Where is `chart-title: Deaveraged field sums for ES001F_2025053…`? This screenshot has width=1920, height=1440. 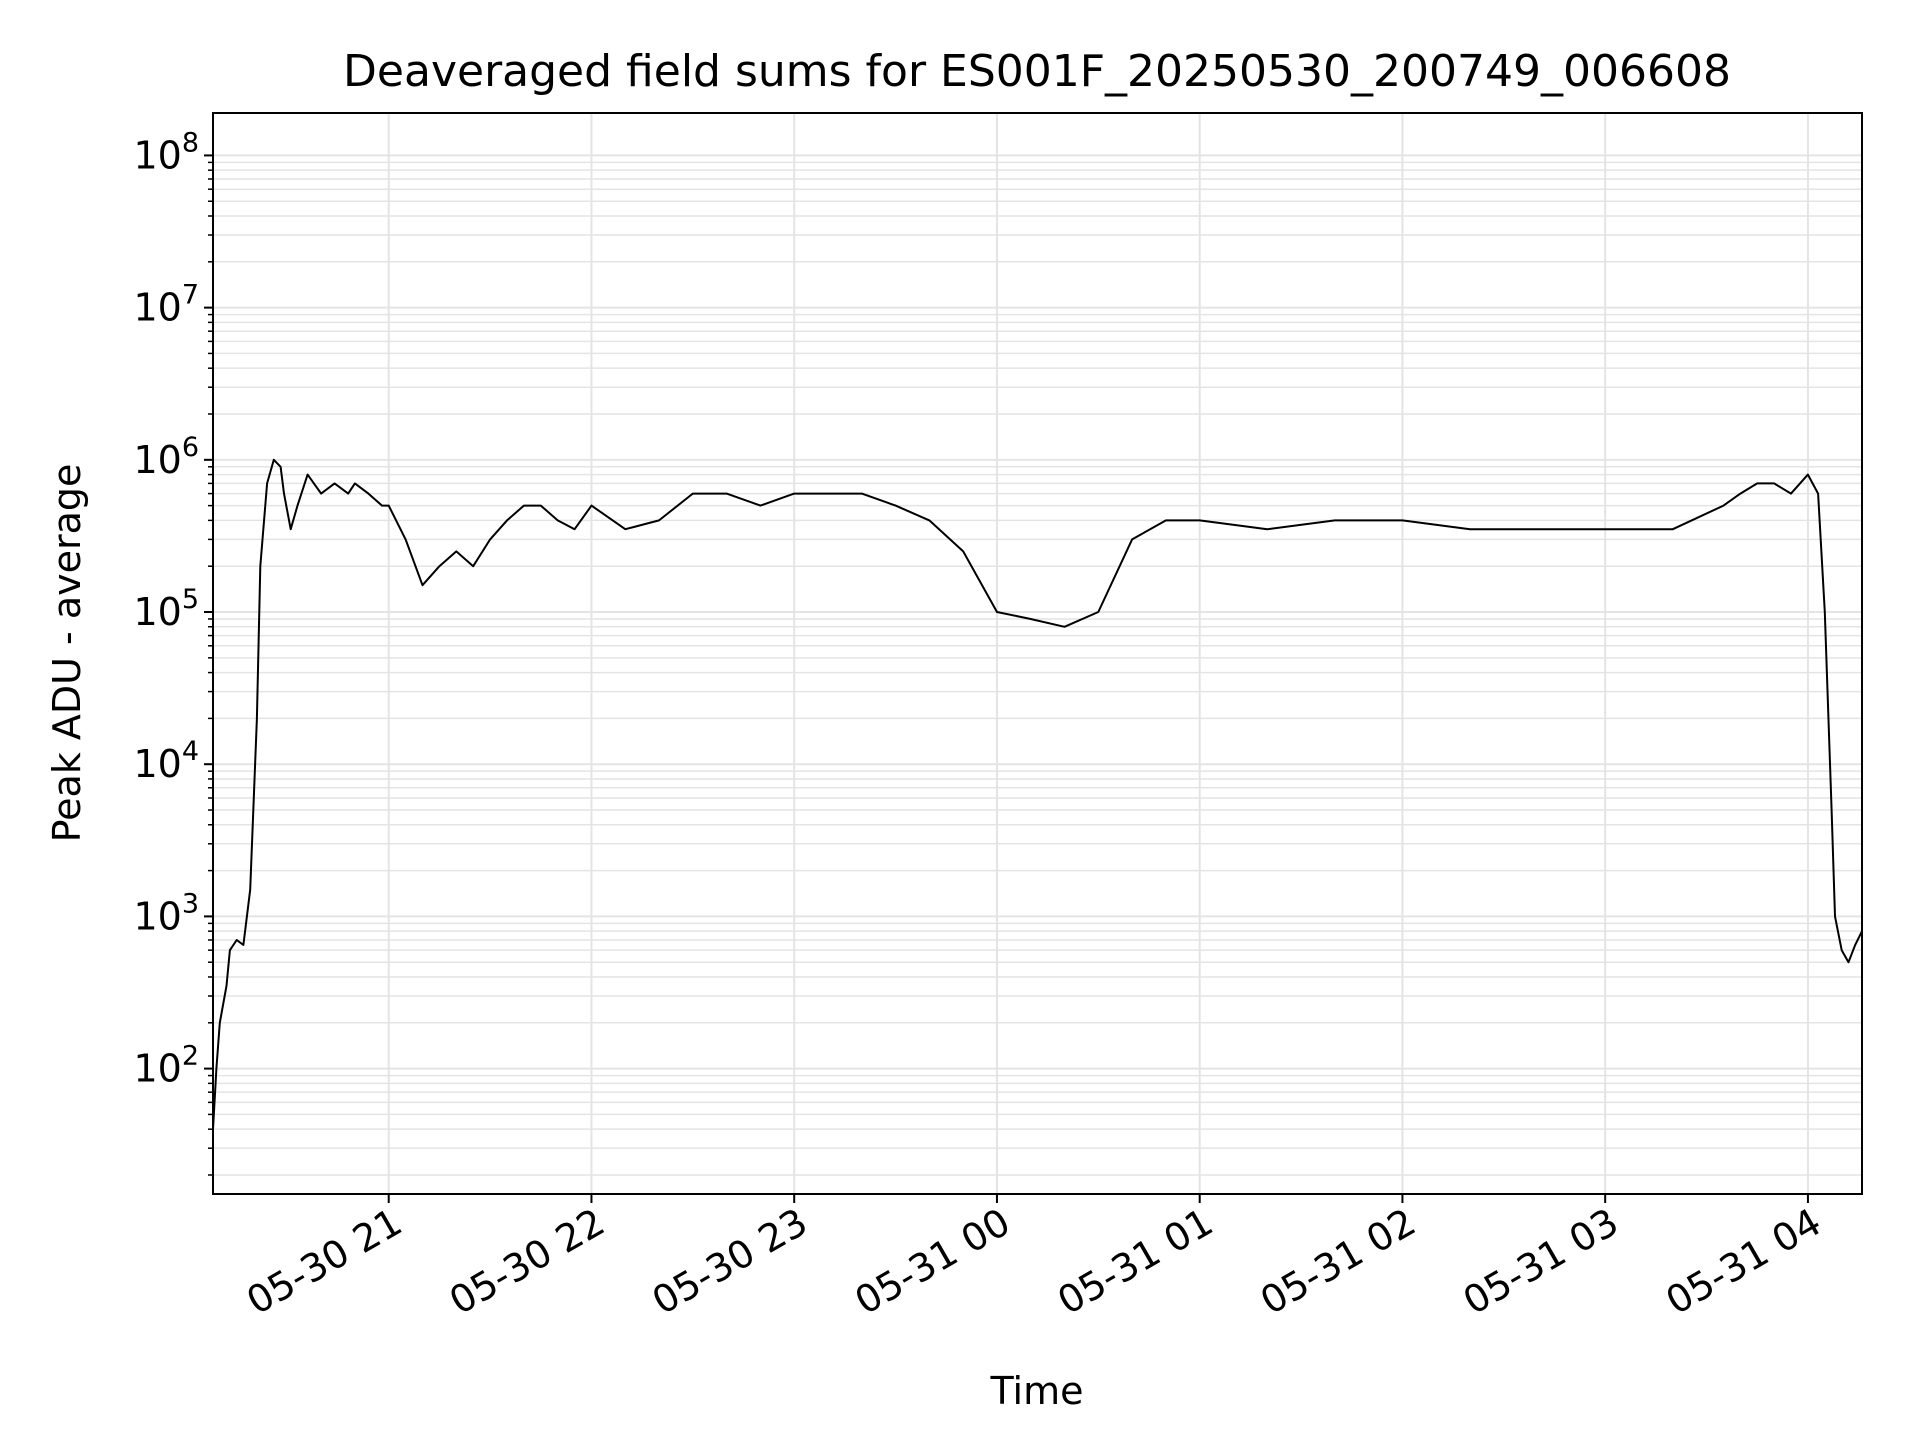
chart-title: Deaveraged field sums for ES001F_2025053… is located at coordinates (1037, 71).